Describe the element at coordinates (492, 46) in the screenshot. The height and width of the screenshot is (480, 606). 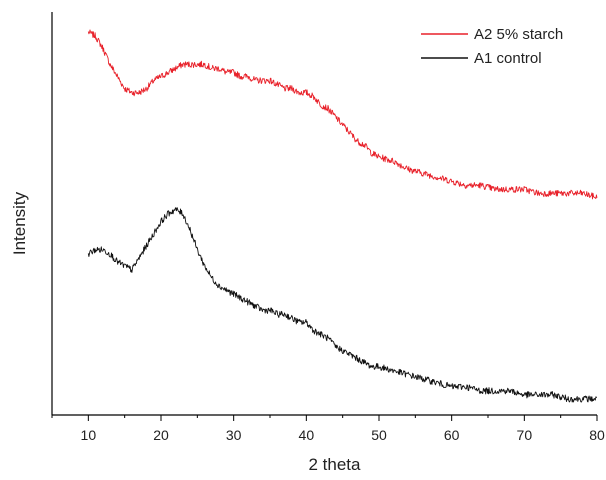
I see `legend: A2 5% starch A1 control` at that location.